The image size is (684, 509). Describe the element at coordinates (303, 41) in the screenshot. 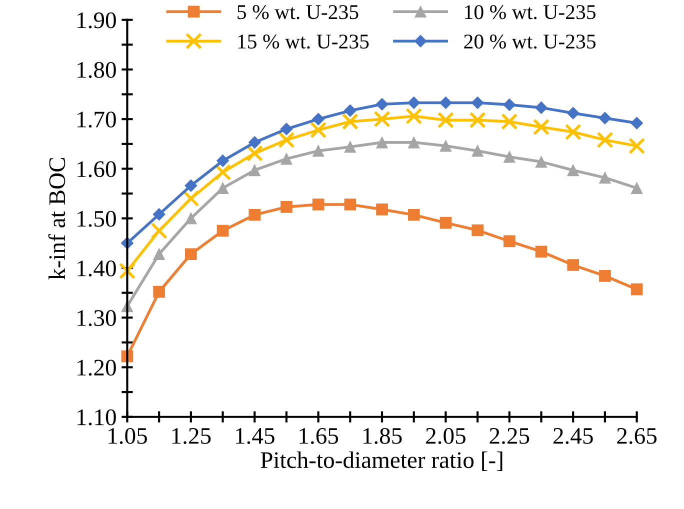

I see `legend-label: 15 % wt. U-235` at that location.